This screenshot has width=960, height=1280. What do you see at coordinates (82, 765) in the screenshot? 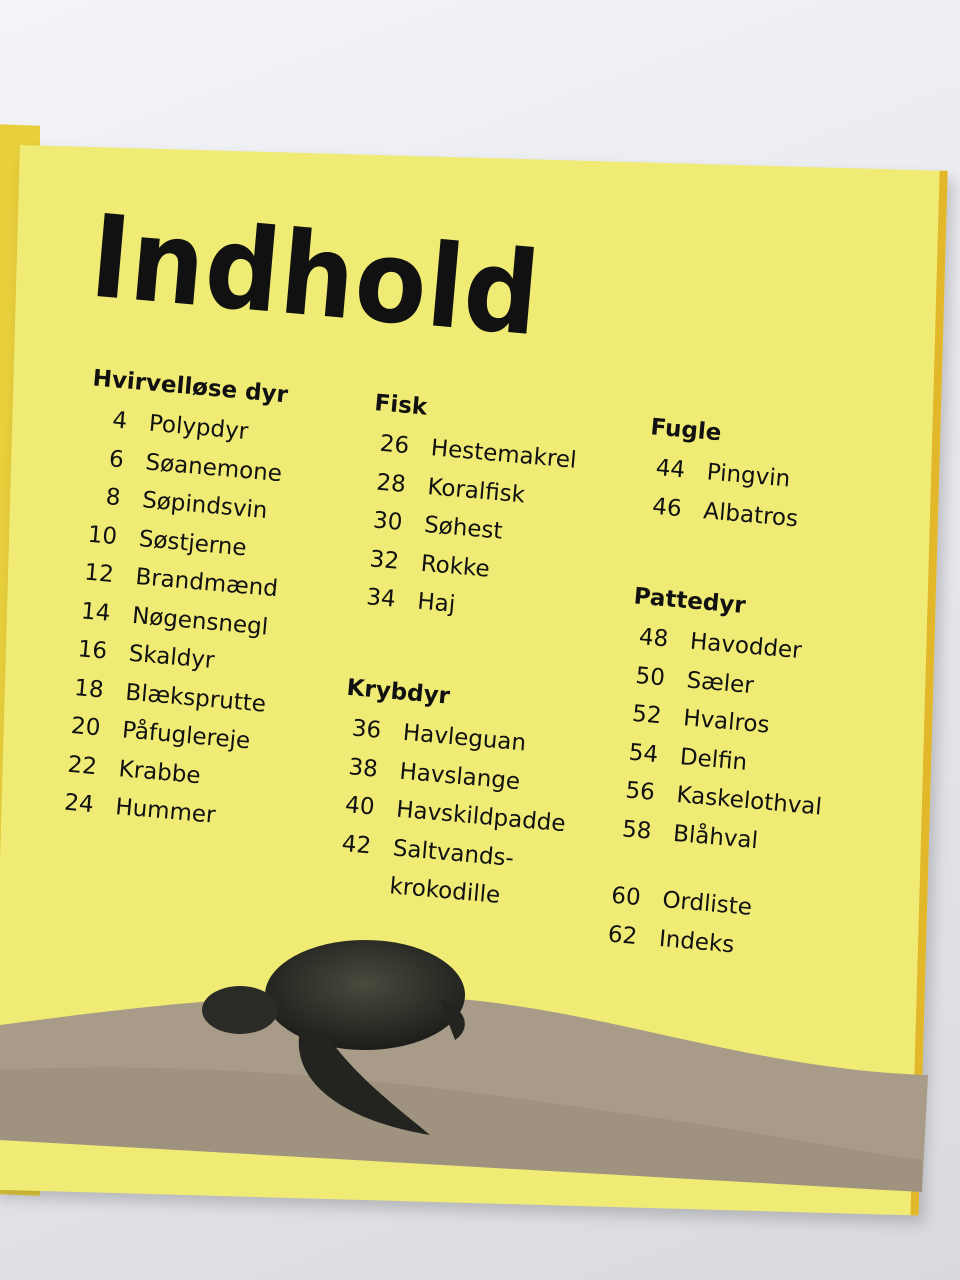
I see `page-number: 22` at bounding box center [82, 765].